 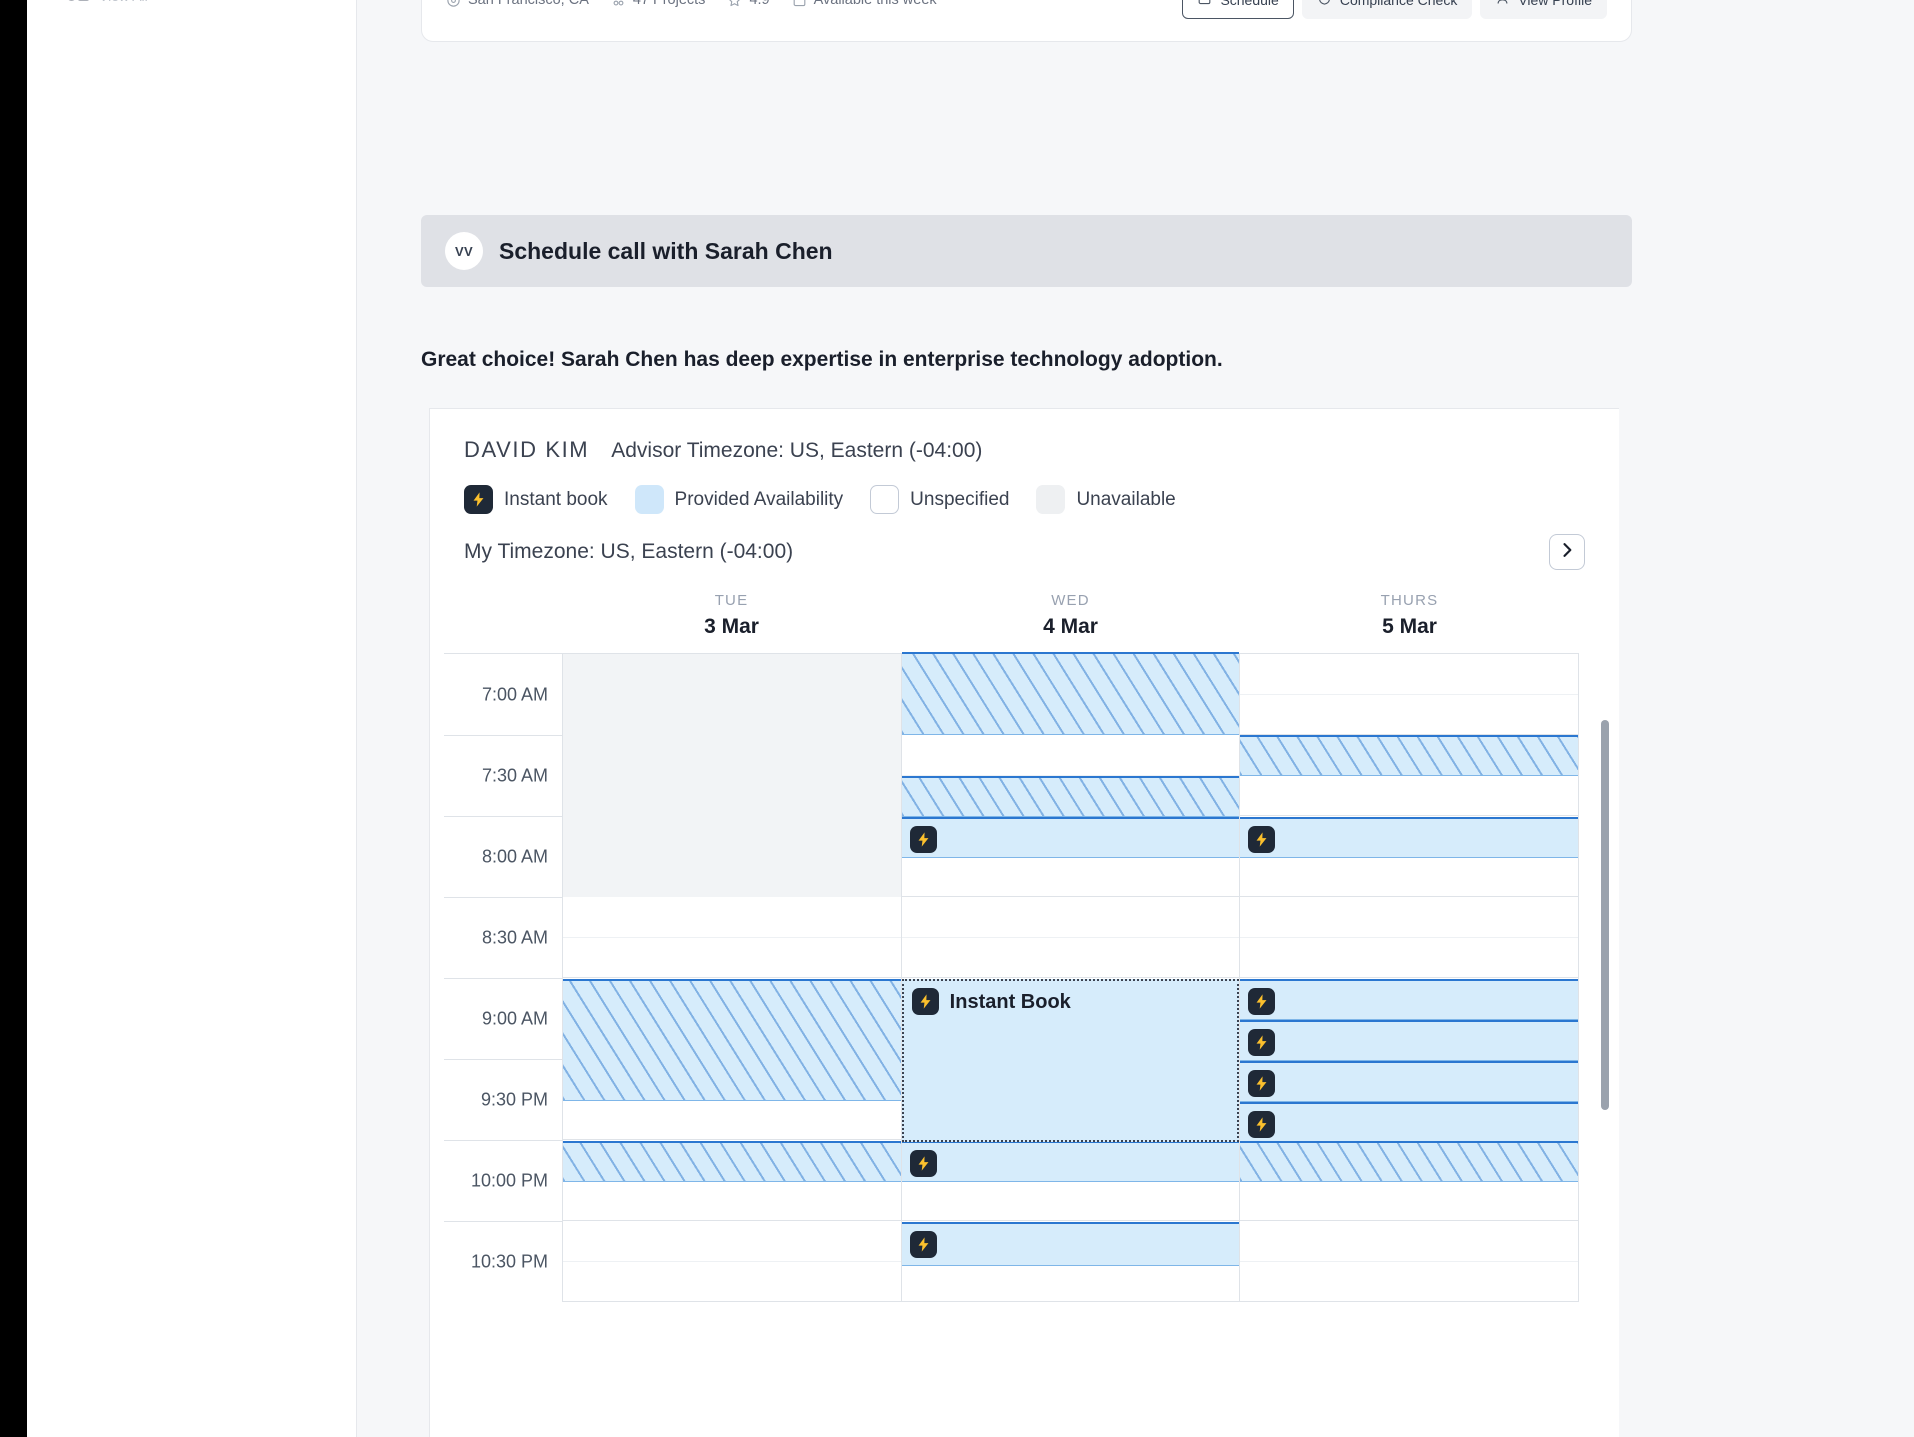 I want to click on calendar-advisor-name: DAVID KIM, so click(x=527, y=449).